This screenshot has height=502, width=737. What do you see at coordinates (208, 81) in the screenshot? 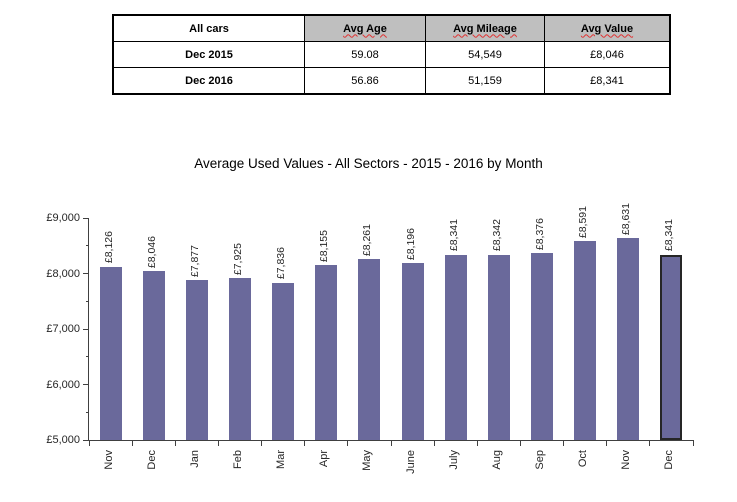
I see `row-label-dec-2016: Dec 2016` at bounding box center [208, 81].